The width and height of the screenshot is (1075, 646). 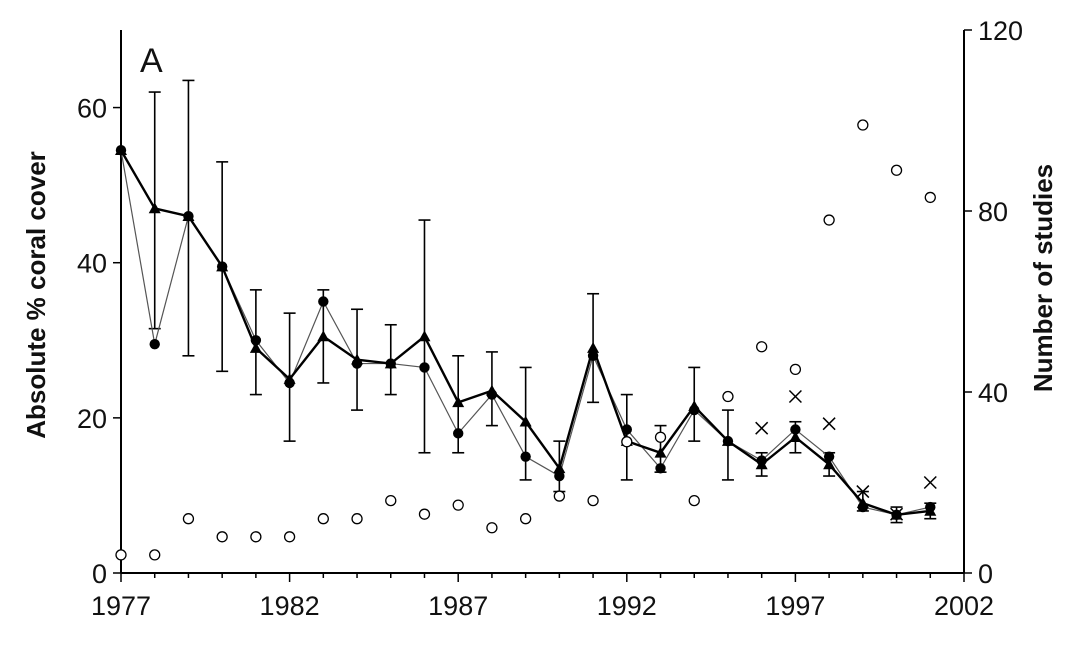 What do you see at coordinates (627, 606) in the screenshot?
I see `x-tick-label: 1992` at bounding box center [627, 606].